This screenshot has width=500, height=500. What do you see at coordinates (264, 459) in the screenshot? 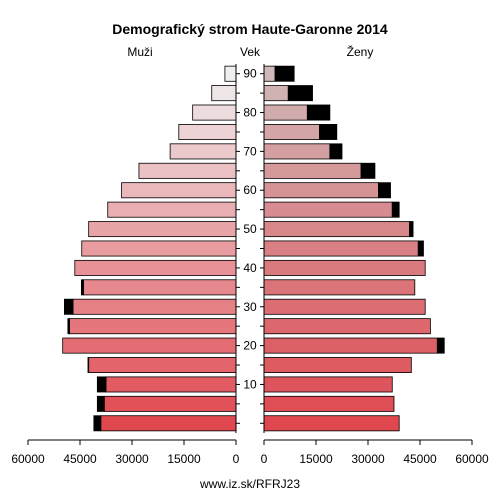
I see `female-x-tick-label: 0` at bounding box center [264, 459].